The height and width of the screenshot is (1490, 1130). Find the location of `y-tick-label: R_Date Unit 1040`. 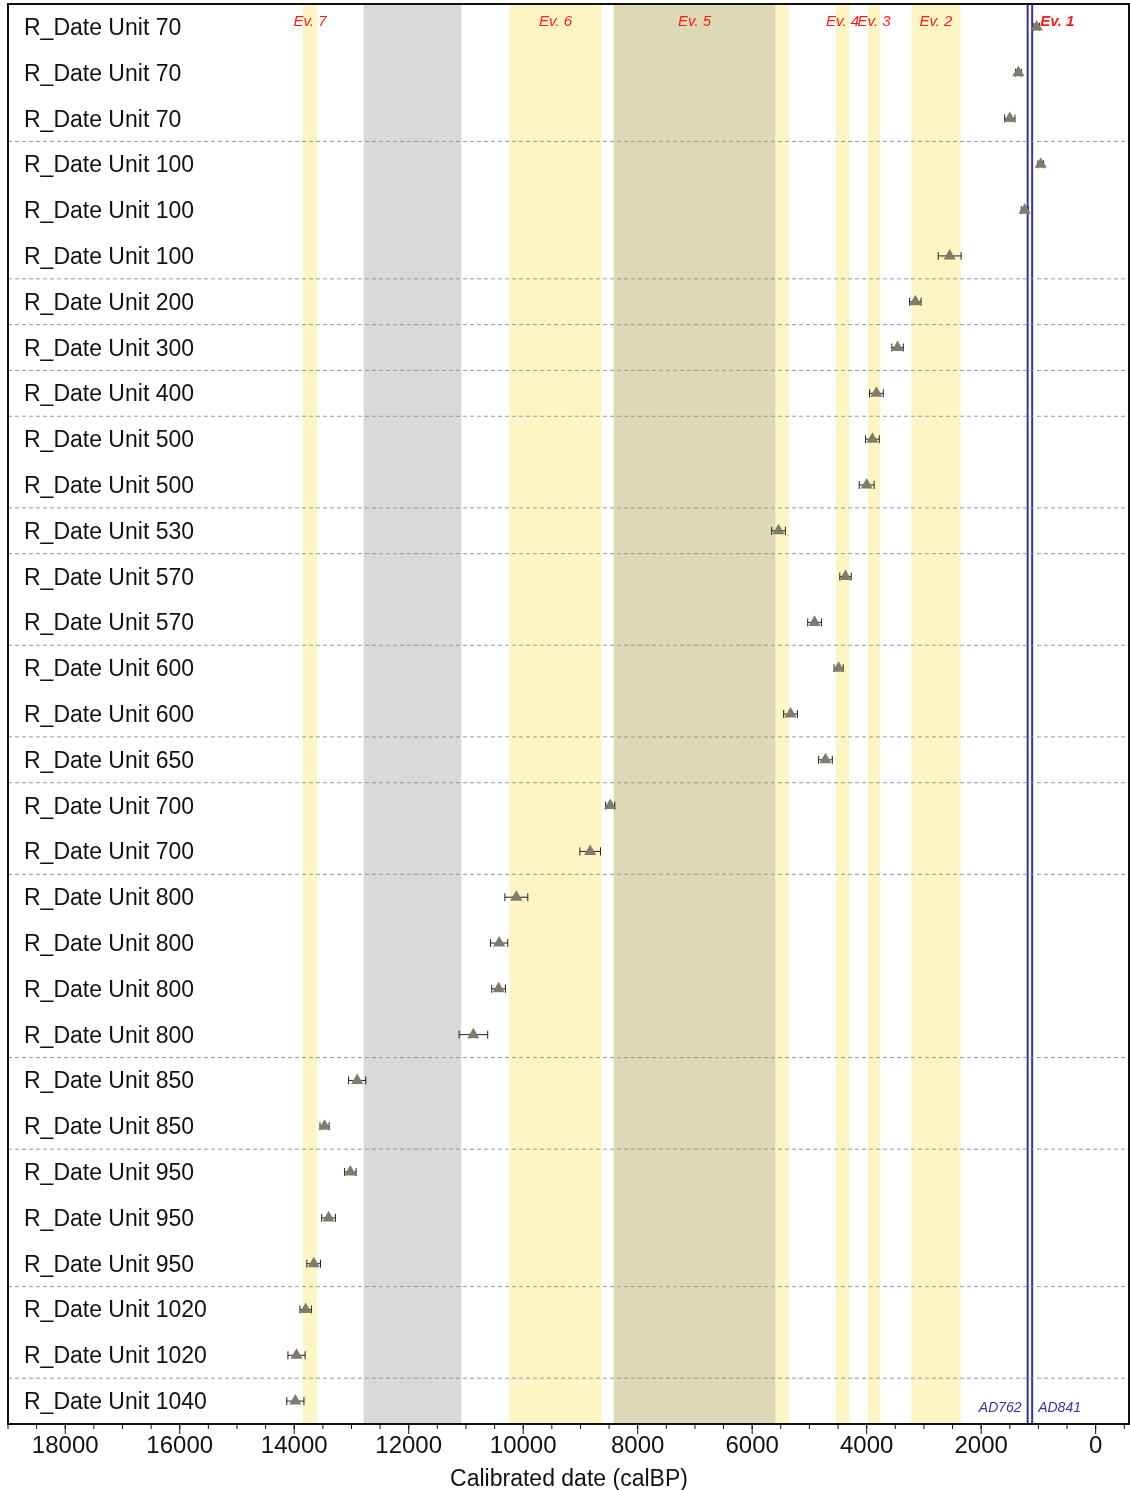

y-tick-label: R_Date Unit 1040 is located at coordinates (115, 1401).